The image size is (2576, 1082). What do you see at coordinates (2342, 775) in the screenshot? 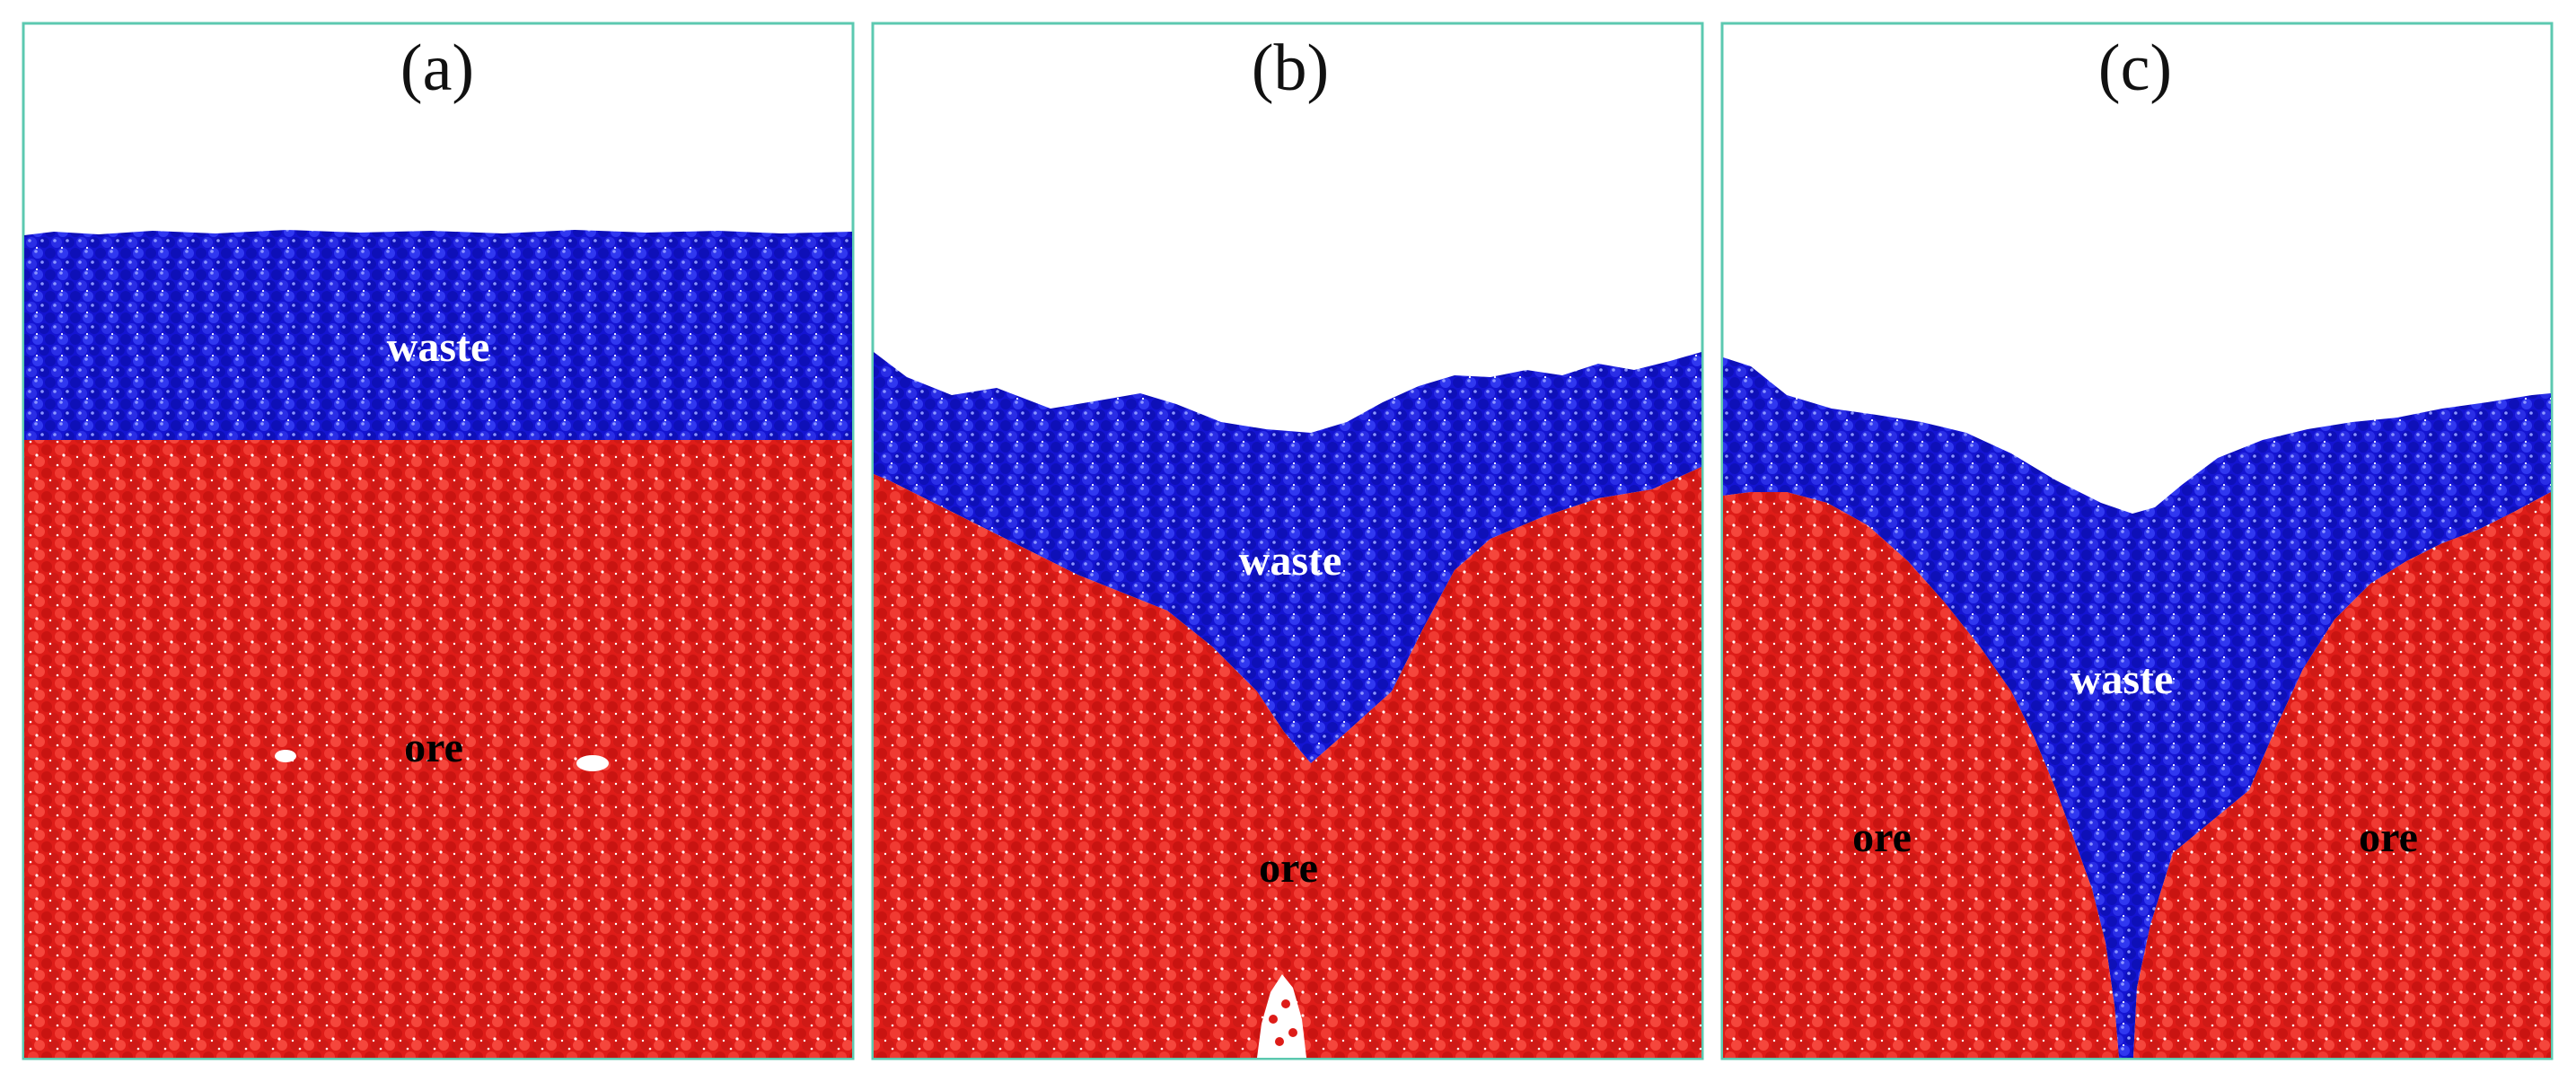
I see `panel-c-ore-right` at bounding box center [2342, 775].